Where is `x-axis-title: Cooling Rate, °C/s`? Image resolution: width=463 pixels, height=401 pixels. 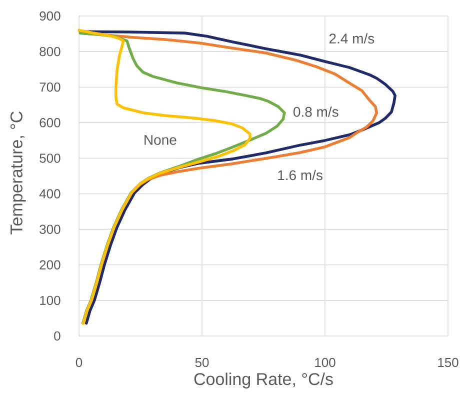 x-axis-title: Cooling Rate, °C/s is located at coordinates (263, 380).